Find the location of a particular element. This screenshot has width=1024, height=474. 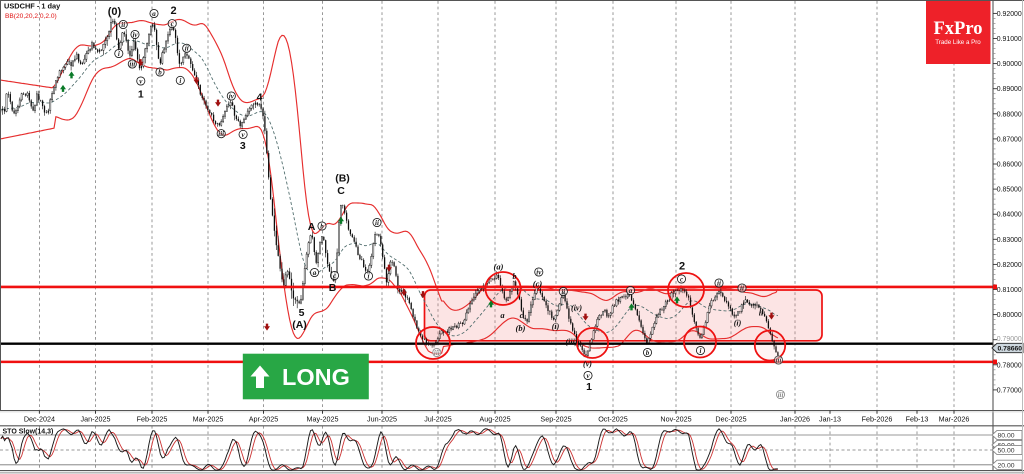

svg-text: 0.80000 is located at coordinates (1009, 315).